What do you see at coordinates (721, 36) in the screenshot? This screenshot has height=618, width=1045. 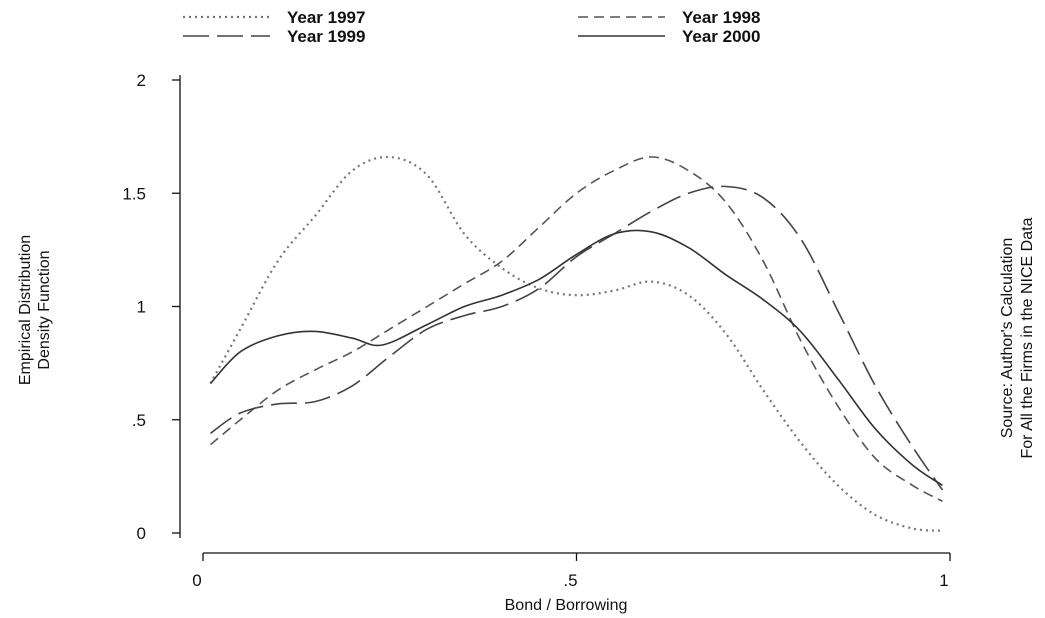 I see `legend-label: Year 2000` at bounding box center [721, 36].